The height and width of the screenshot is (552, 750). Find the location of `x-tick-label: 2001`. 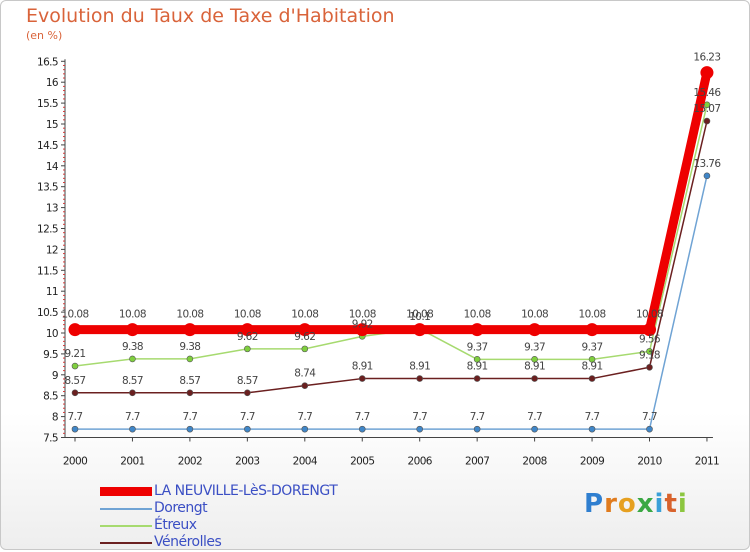

x-tick-label: 2001 is located at coordinates (132, 462).